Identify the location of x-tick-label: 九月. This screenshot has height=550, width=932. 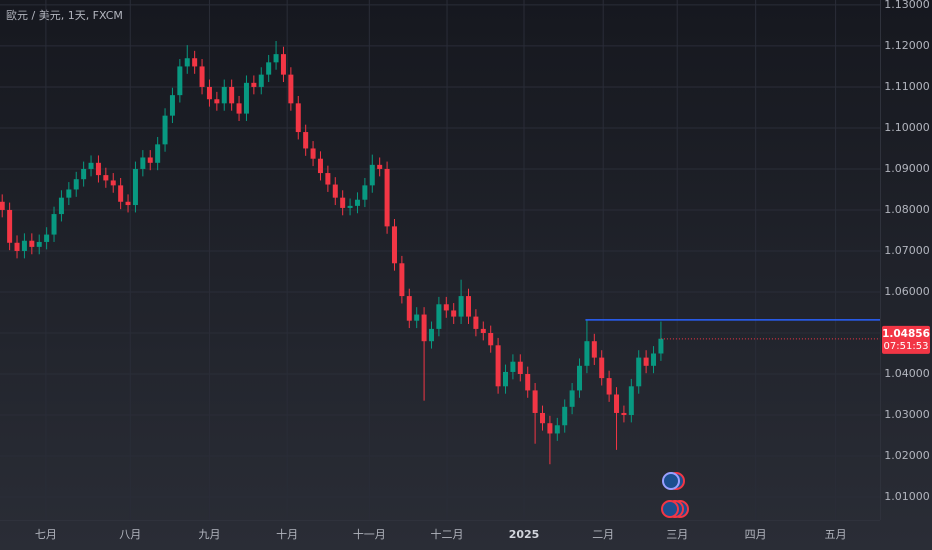
(209, 534).